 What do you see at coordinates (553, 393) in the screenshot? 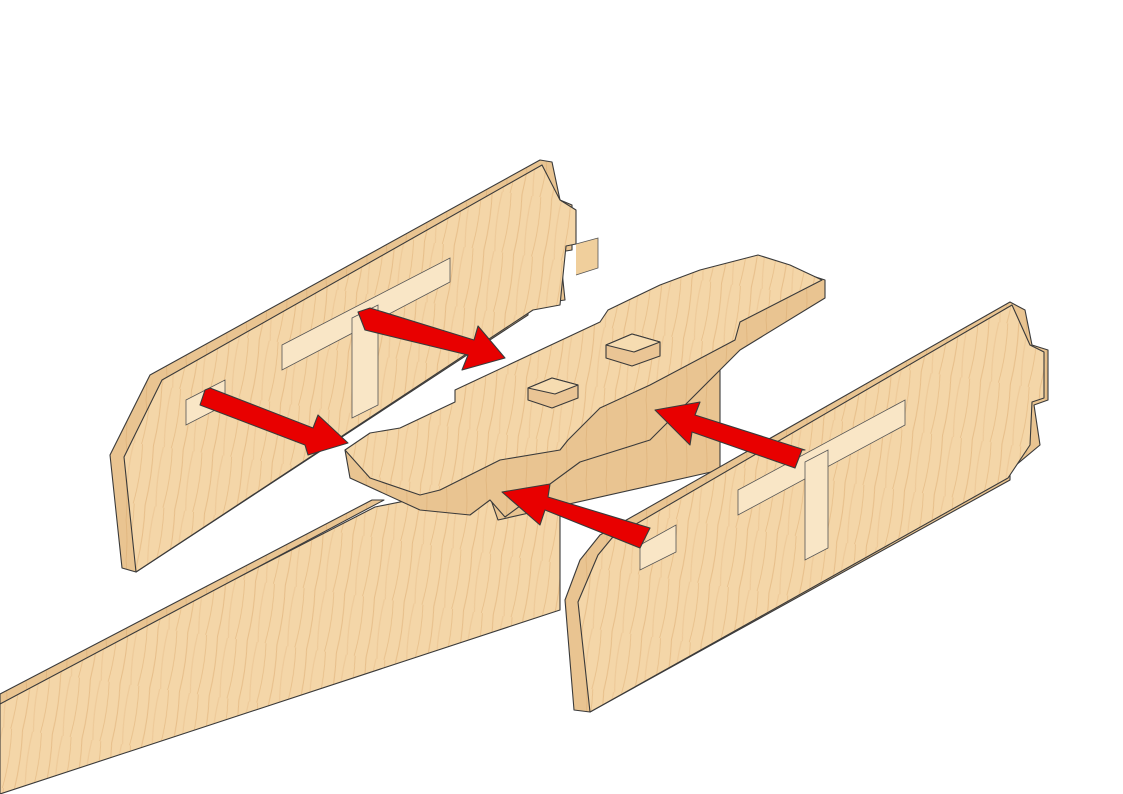
I see `crossbar-tab-front` at bounding box center [553, 393].